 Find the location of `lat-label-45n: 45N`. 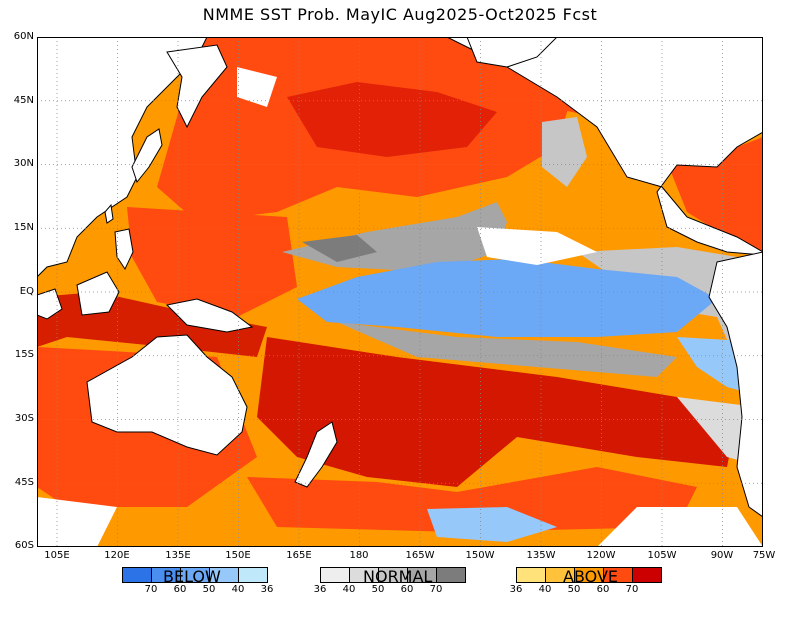

lat-label-45n: 45N is located at coordinates (23, 100).